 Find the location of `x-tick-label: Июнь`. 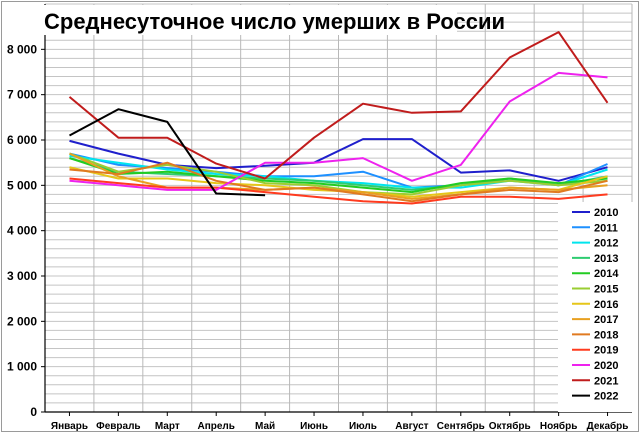

x-tick-label: Июнь is located at coordinates (314, 426).